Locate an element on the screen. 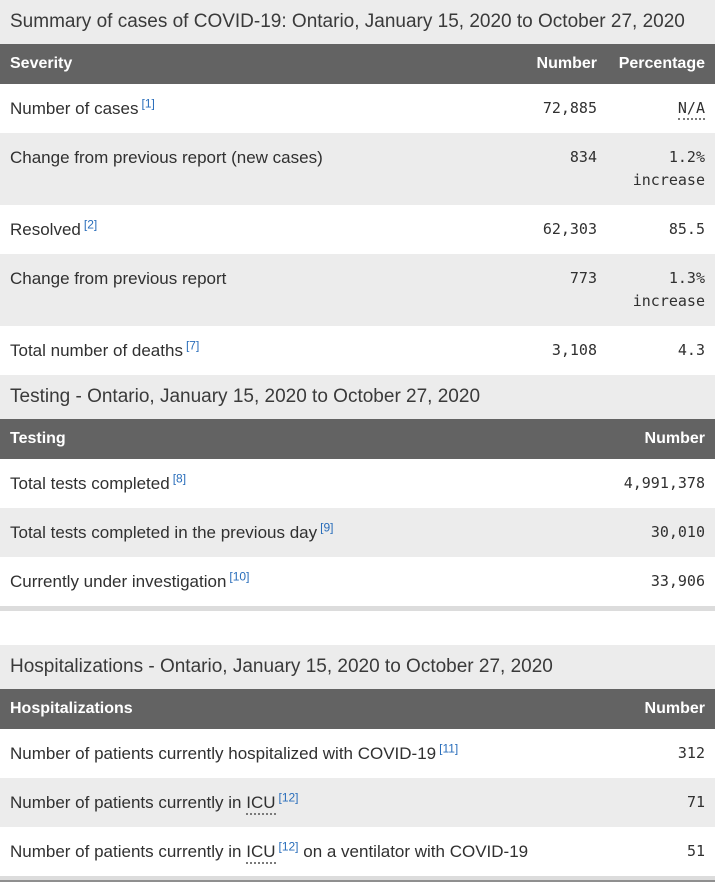 The width and height of the screenshot is (715, 882). table-row: Number of cases [1] 72,885 N/A is located at coordinates (357, 108).